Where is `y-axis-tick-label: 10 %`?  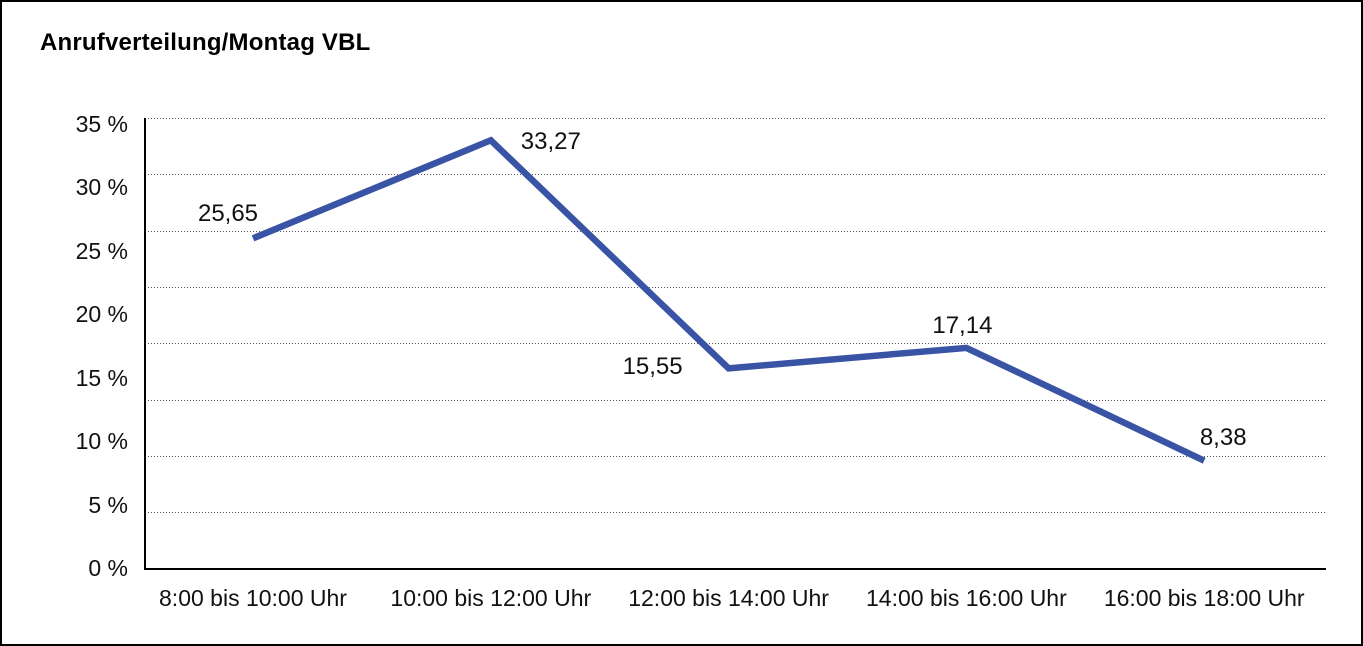 y-axis-tick-label: 10 % is located at coordinates (101, 441).